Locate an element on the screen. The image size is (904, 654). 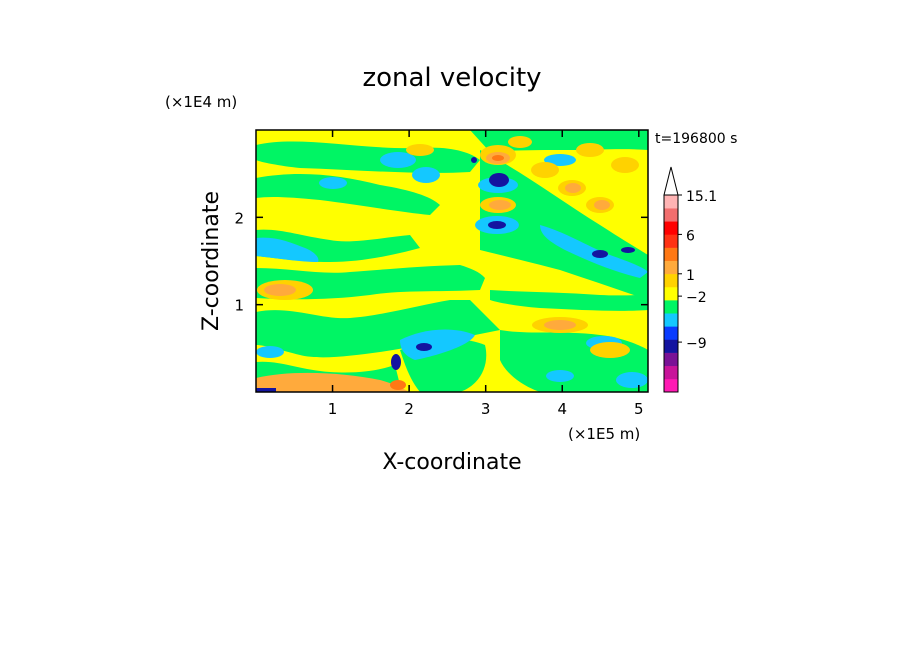
x-unit-label: (×1E5 m) is located at coordinates (604, 434).